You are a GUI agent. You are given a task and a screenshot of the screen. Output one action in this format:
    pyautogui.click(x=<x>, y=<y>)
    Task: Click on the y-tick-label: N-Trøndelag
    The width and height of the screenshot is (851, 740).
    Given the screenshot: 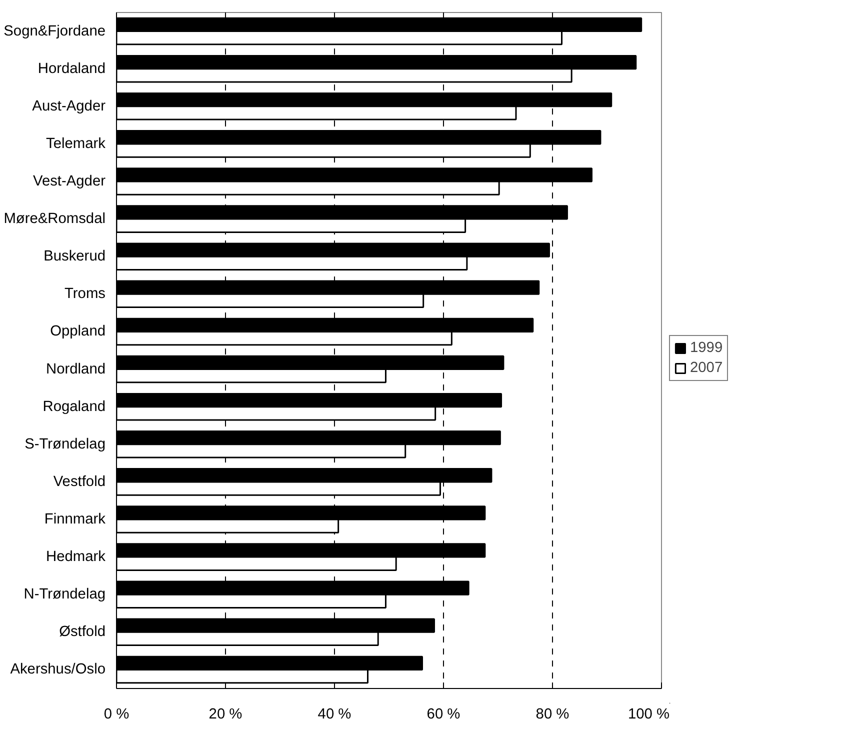 What is the action you would take?
    pyautogui.click(x=65, y=594)
    